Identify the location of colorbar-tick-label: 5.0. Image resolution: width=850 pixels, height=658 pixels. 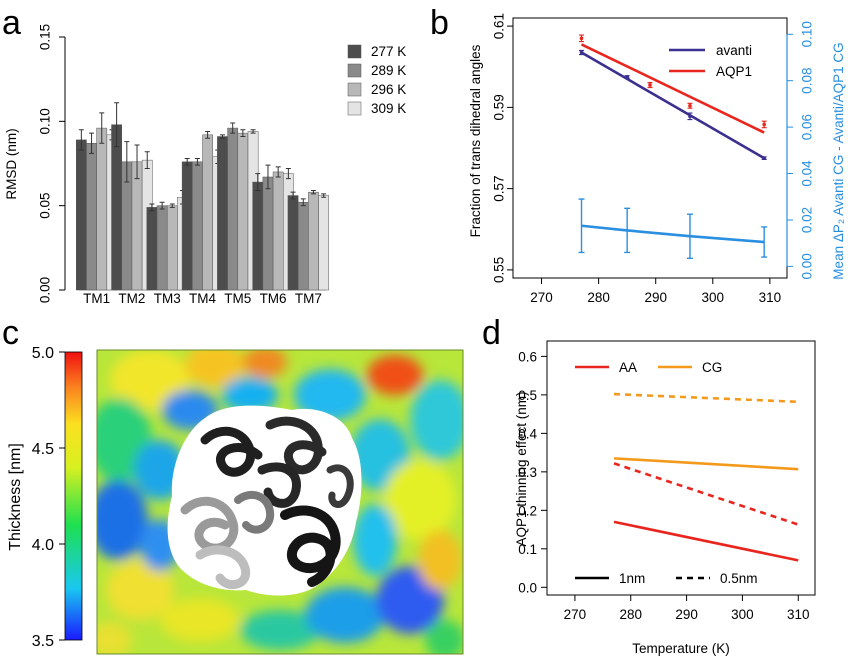
(43, 353).